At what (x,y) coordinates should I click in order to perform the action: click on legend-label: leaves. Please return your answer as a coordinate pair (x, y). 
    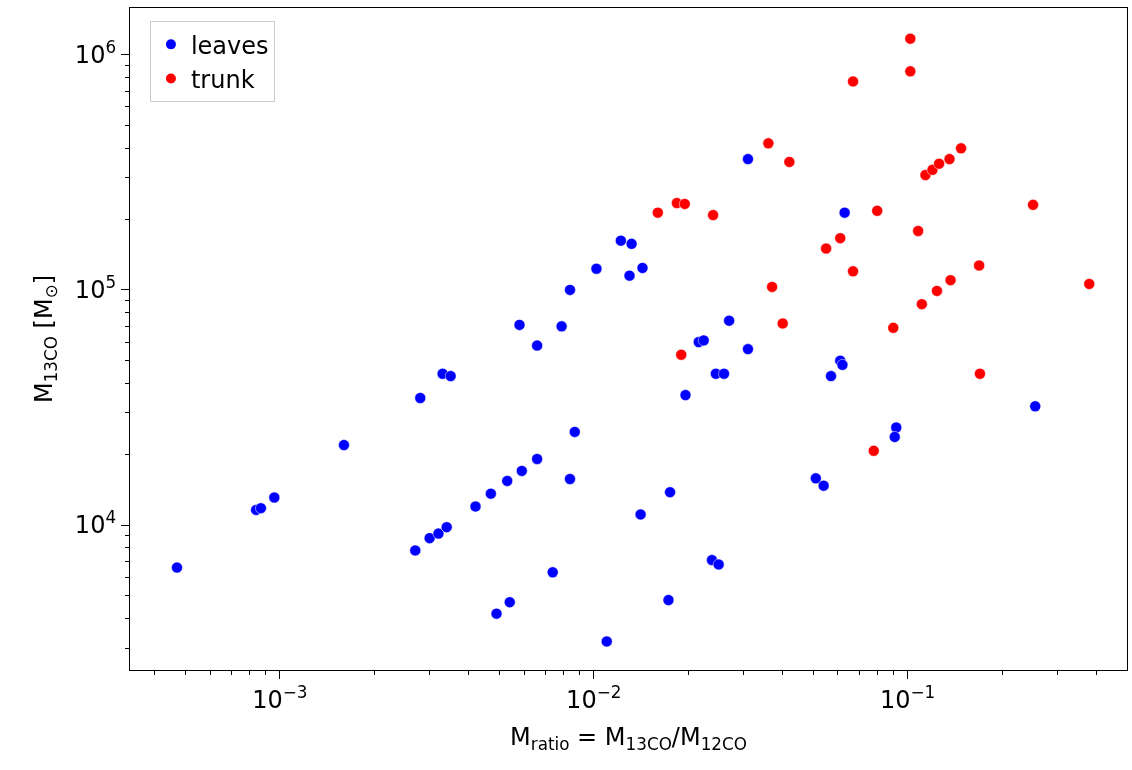
    Looking at the image, I should click on (229, 45).